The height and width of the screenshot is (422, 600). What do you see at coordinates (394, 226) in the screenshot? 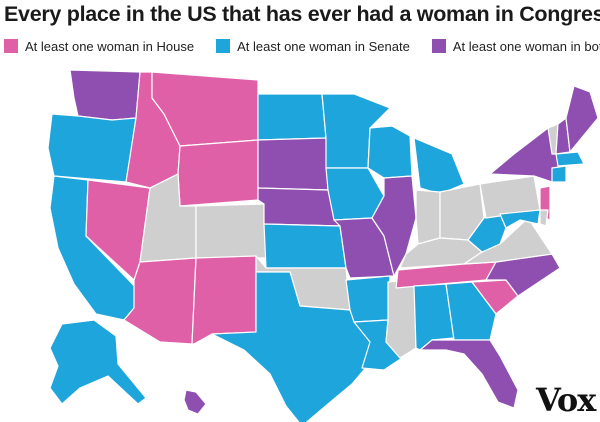
I see `state-IL` at bounding box center [394, 226].